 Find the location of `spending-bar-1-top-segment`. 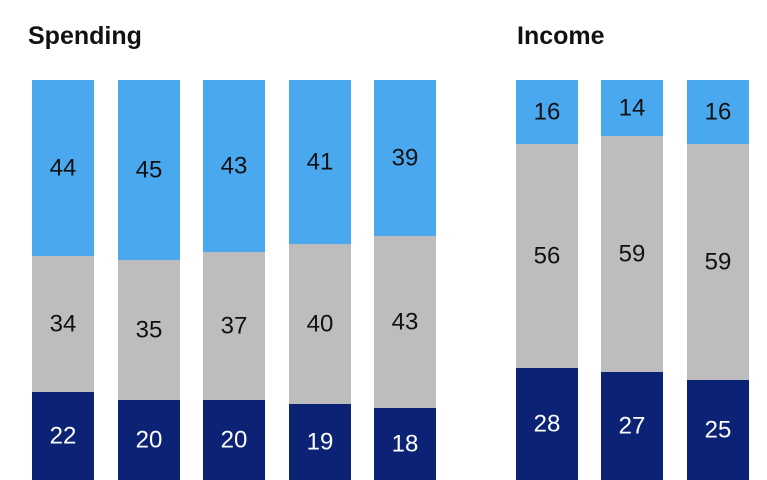

spending-bar-1-top-segment is located at coordinates (63, 168).